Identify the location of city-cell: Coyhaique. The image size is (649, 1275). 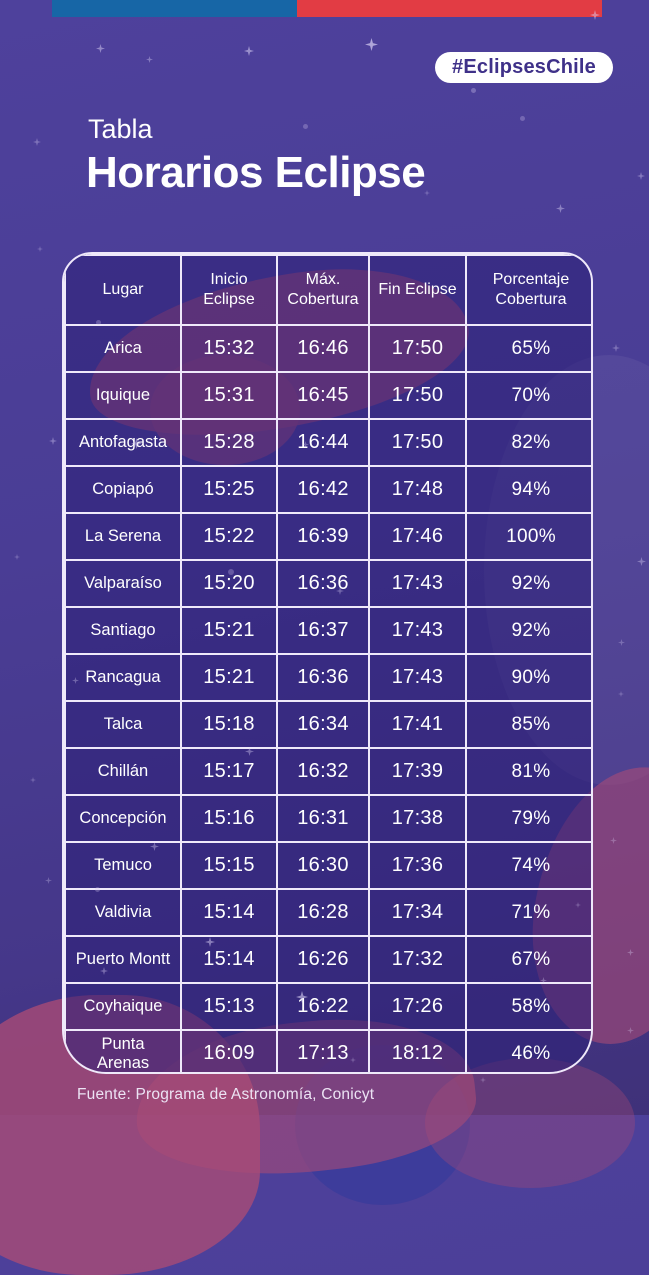
(123, 1006).